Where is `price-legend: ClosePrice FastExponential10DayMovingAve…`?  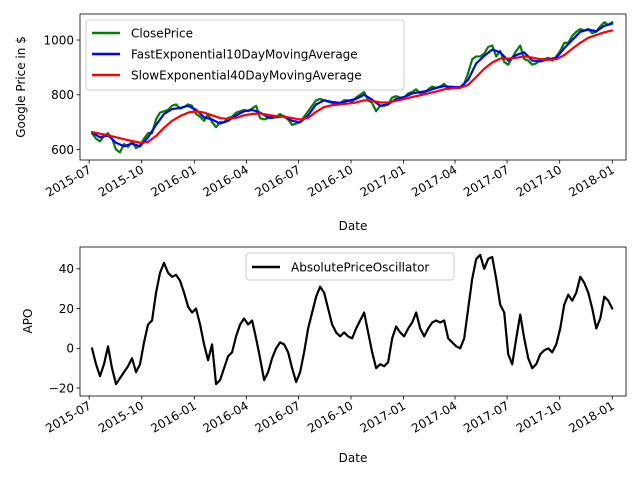
price-legend: ClosePrice FastExponential10DayMovingAve… is located at coordinates (245, 55).